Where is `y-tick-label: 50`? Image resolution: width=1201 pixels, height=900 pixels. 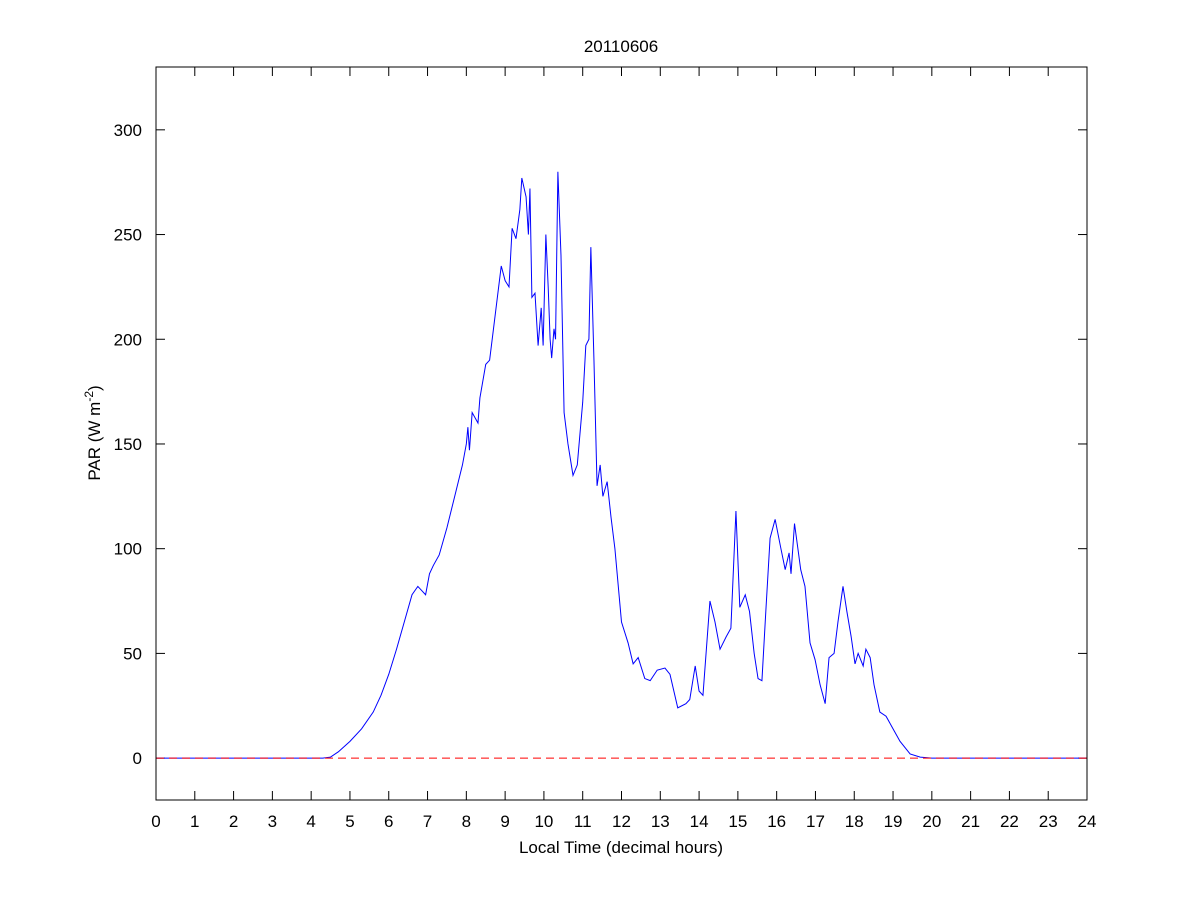 y-tick-label: 50 is located at coordinates (132, 653).